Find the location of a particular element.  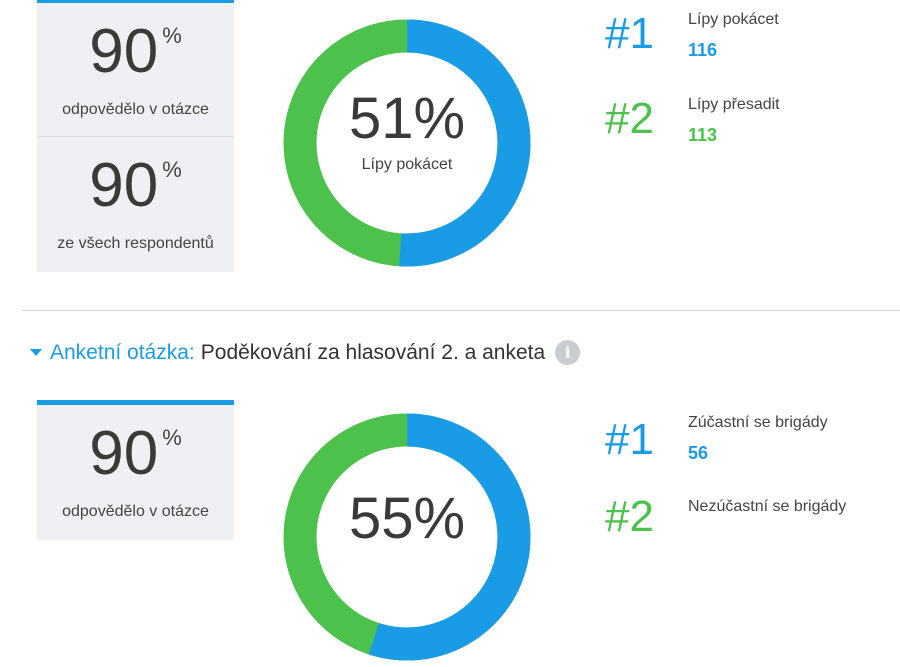

stat-caption: ze všech respondentů is located at coordinates (135, 243).